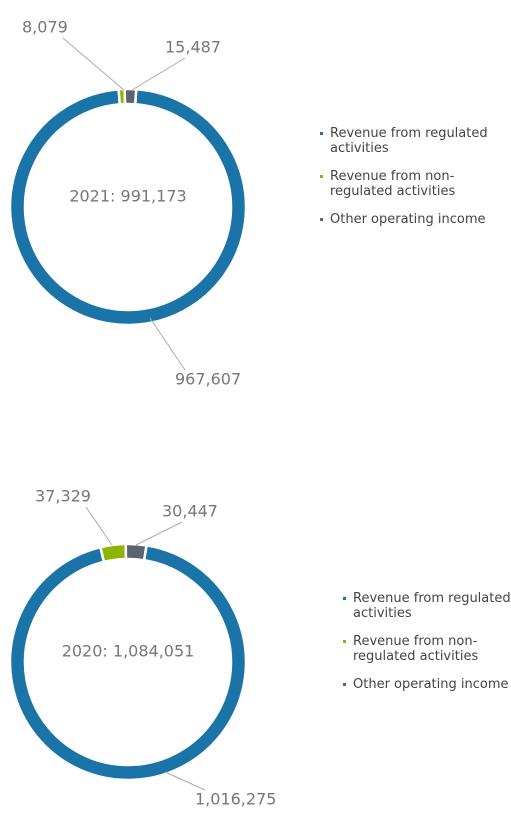 This screenshot has height=835, width=511. What do you see at coordinates (63, 496) in the screenshot?
I see `value-label: 37,329` at bounding box center [63, 496].